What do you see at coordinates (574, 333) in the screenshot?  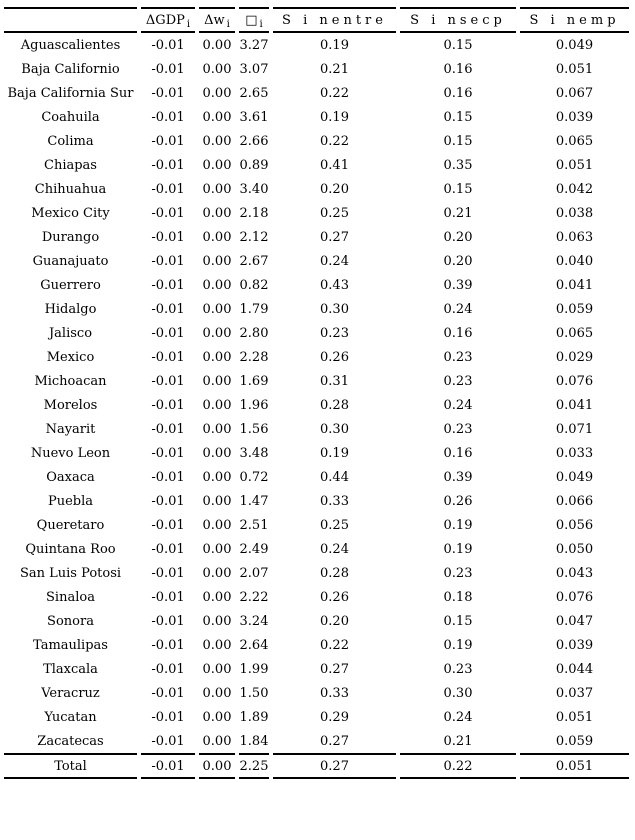 I see `cell-s-nemp: 0.065` at bounding box center [574, 333].